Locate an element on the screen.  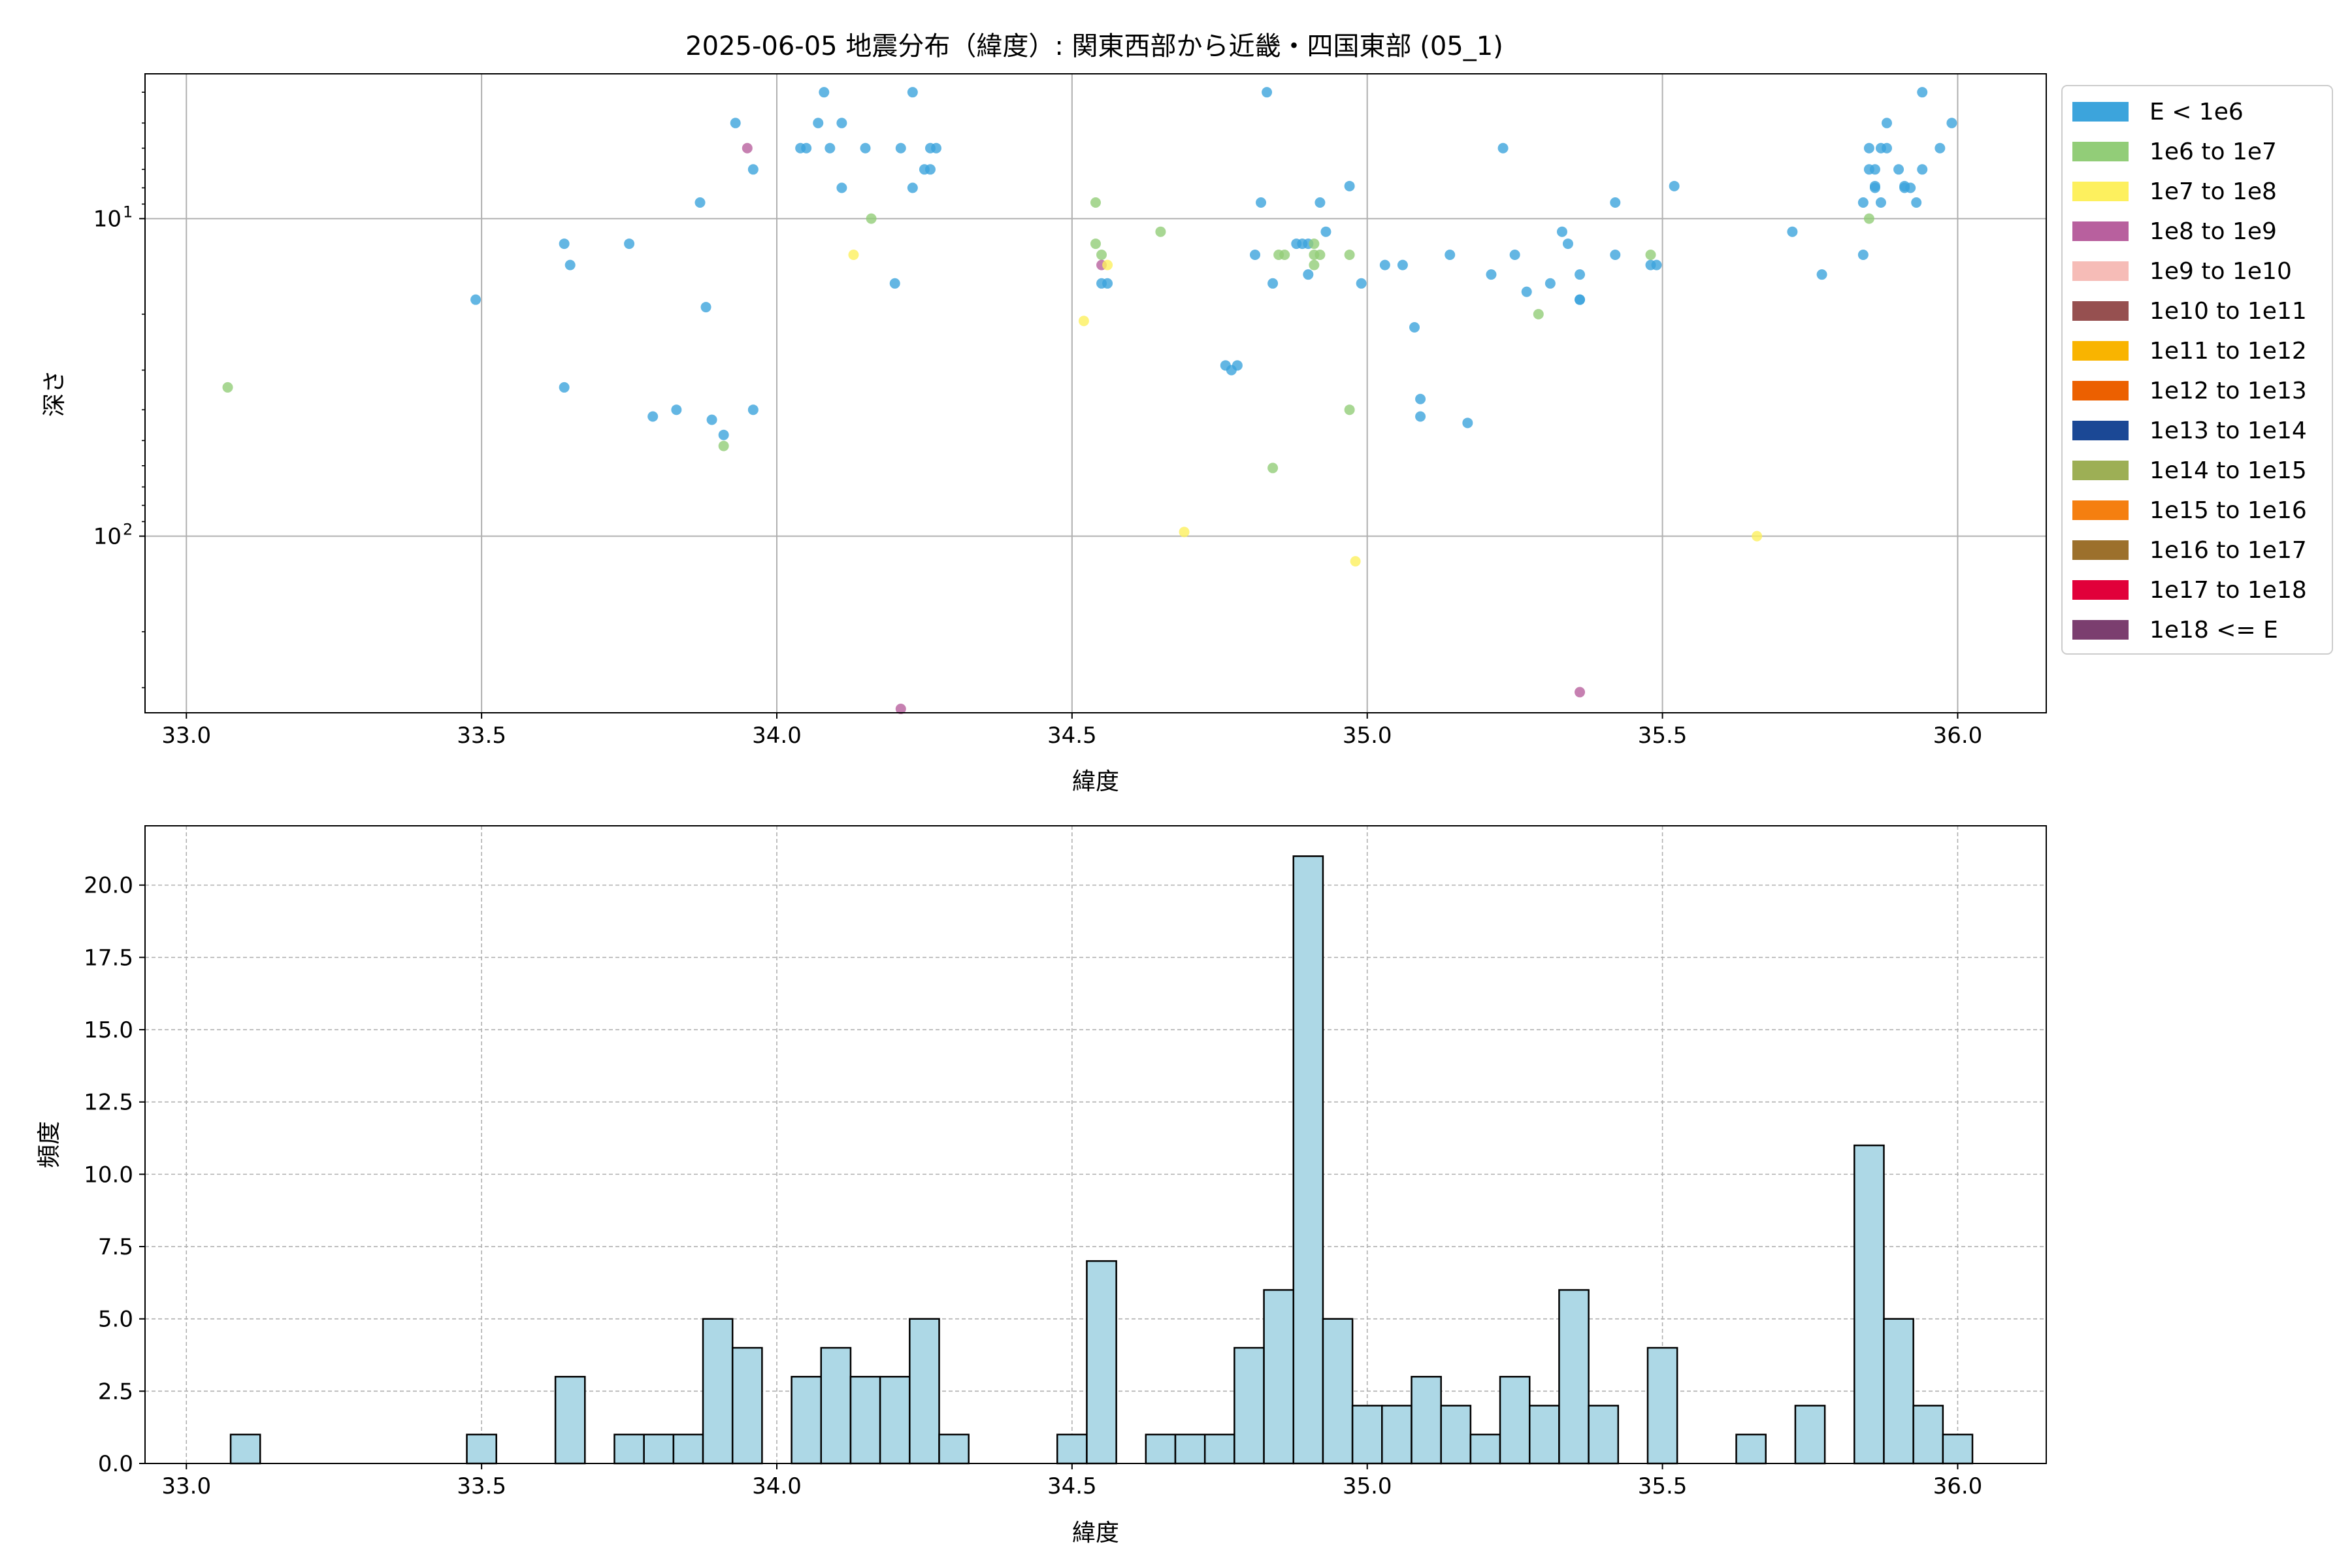
histogram-y-tick-label: 10.0 is located at coordinates (108, 1175).